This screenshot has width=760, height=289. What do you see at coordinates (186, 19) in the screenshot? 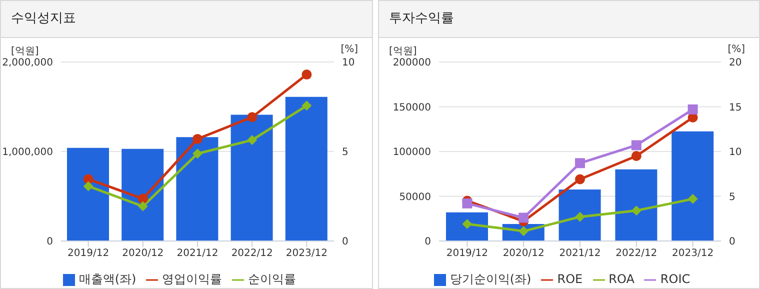
I see `chart-title: 수익성지표` at bounding box center [186, 19].